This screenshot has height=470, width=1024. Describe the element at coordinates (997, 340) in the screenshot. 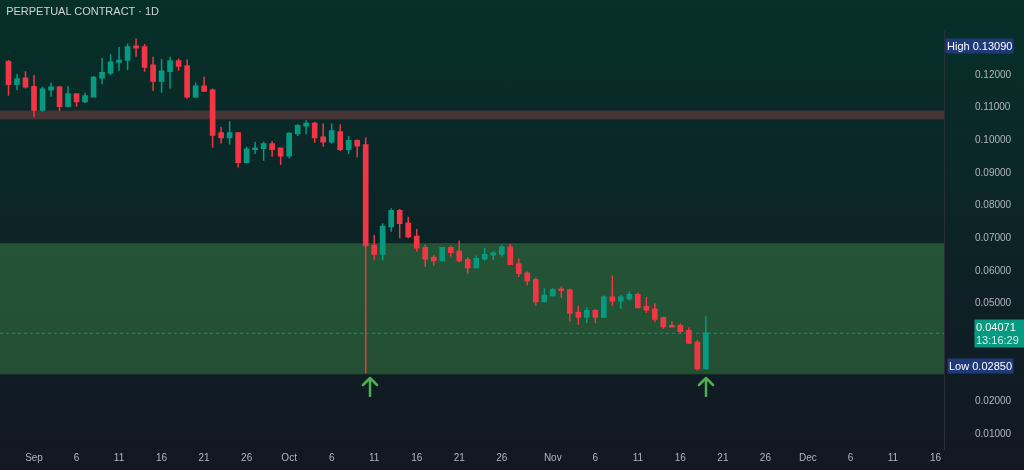

I see `text: 13:16:29` at that location.